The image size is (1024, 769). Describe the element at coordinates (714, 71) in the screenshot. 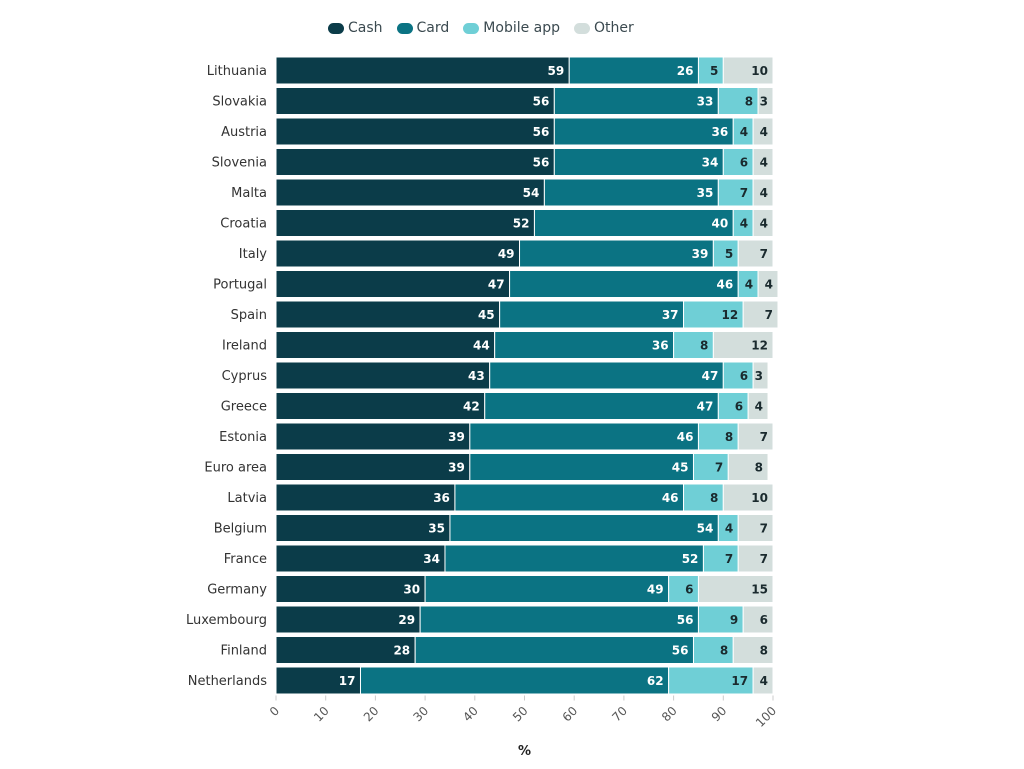

I see `data-label: 5` at that location.